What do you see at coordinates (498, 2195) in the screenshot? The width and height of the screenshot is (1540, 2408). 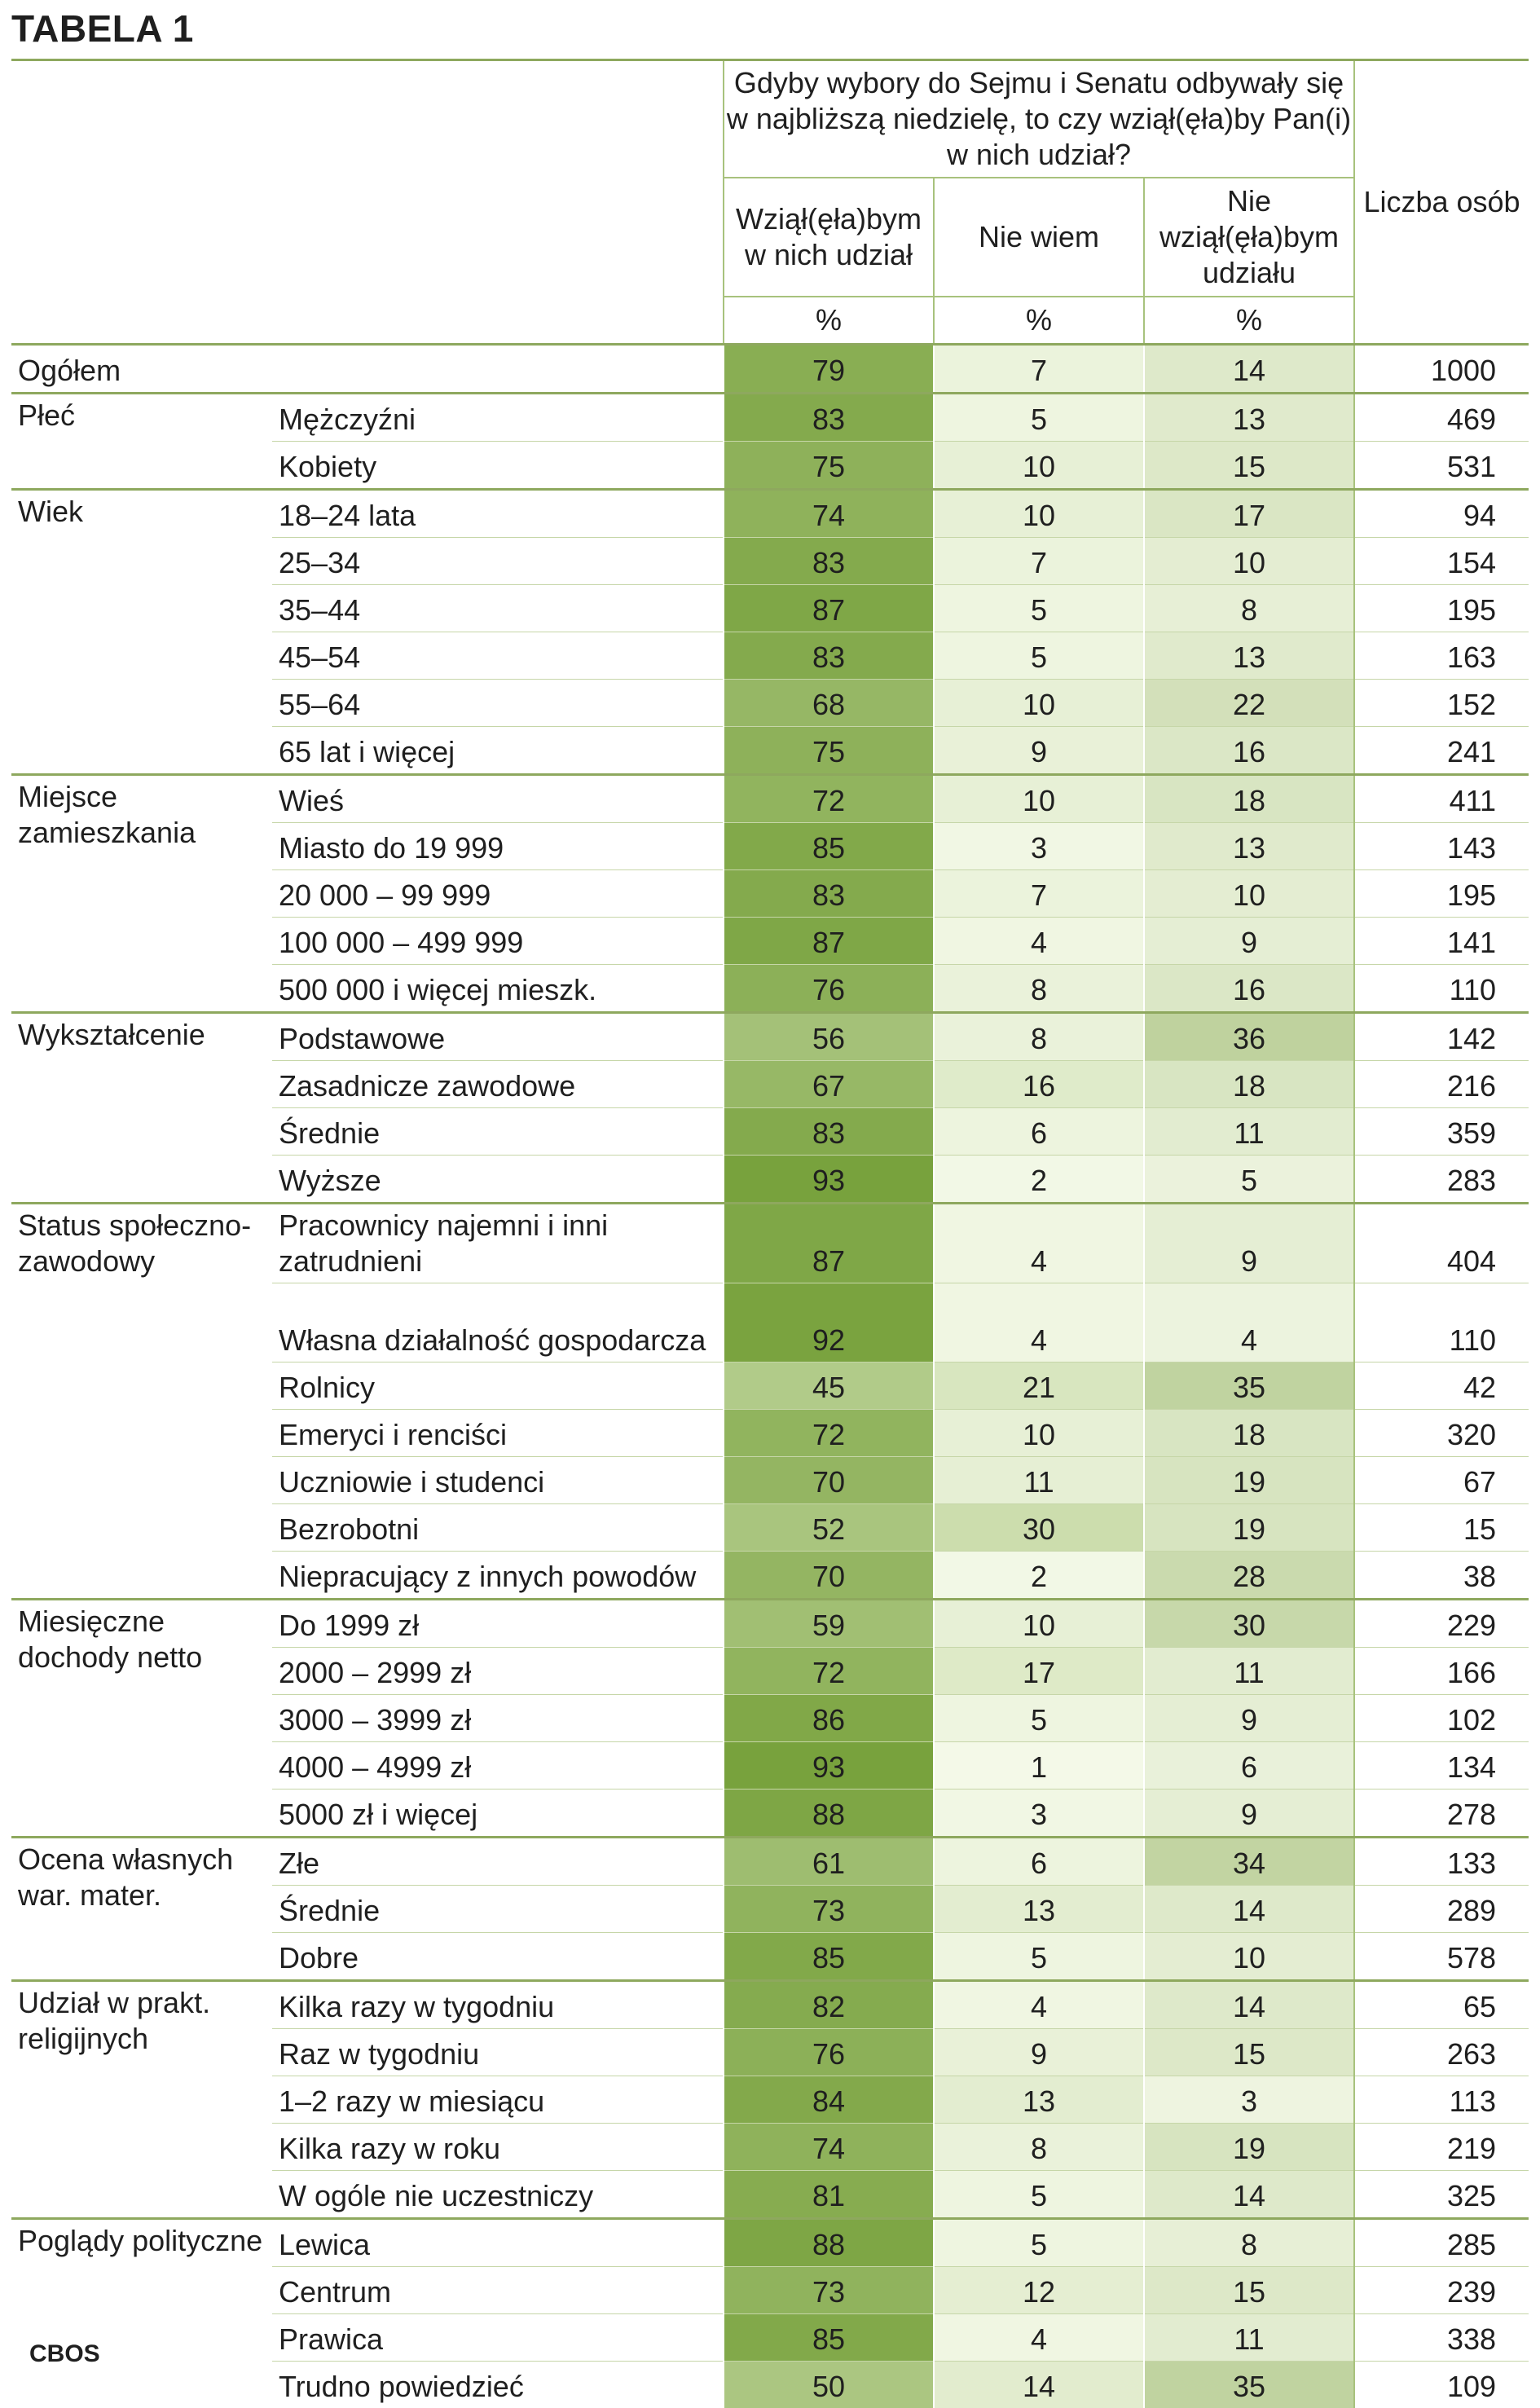 I see `row-label: W ogóle nie uczestniczy` at bounding box center [498, 2195].